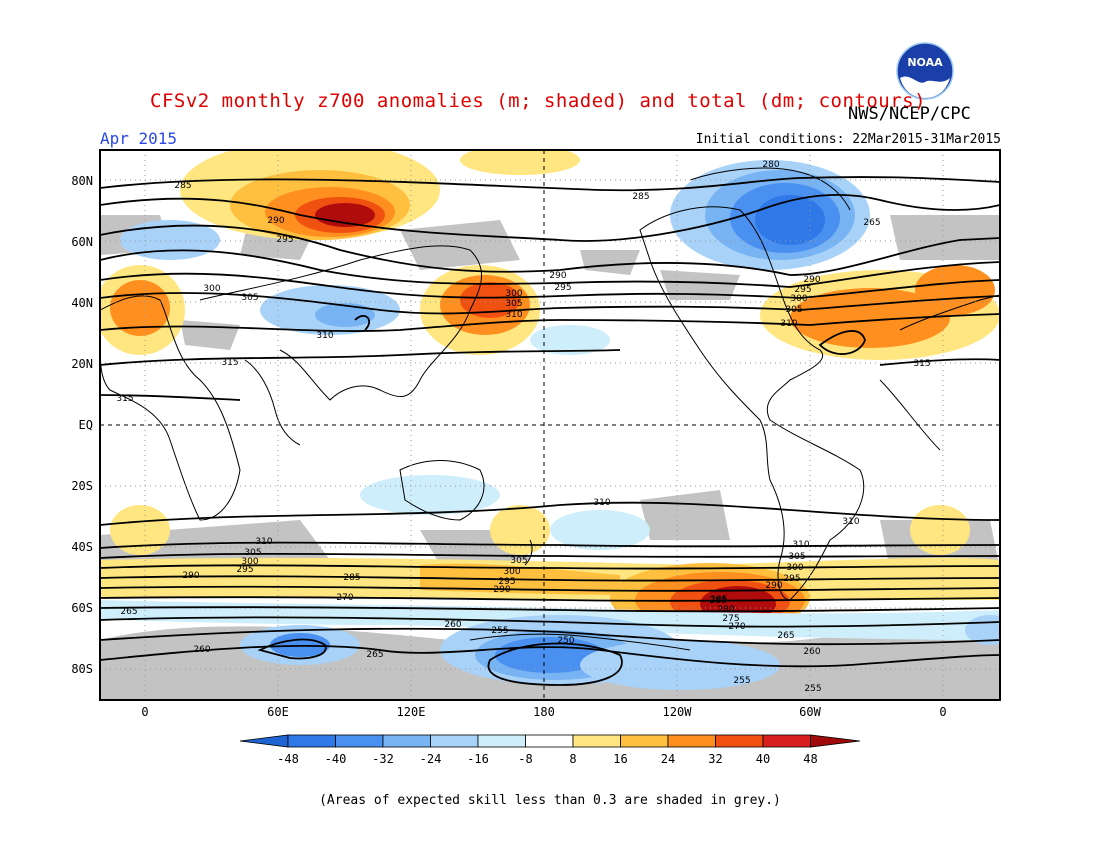  I want to click on colorbar-tick: 8, so click(572, 759).